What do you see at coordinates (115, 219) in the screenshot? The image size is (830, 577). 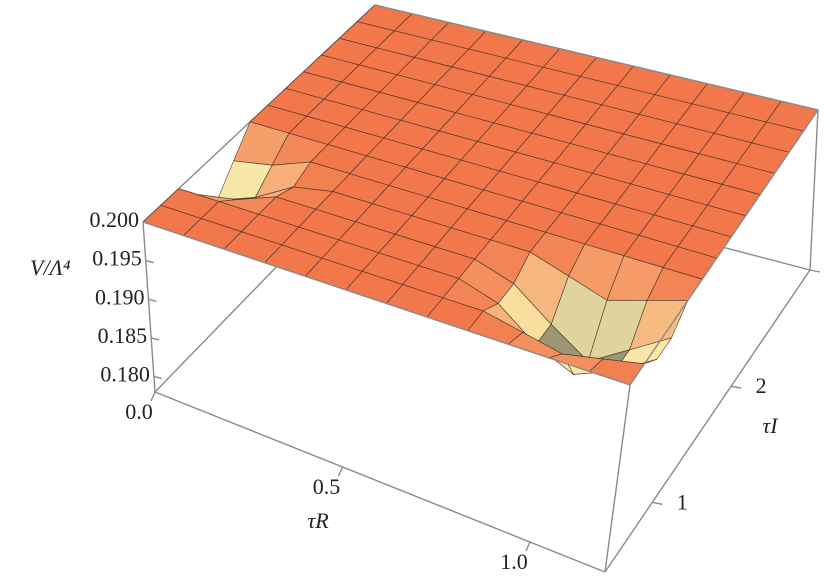 I see `z-tick-label: 0.200` at bounding box center [115, 219].